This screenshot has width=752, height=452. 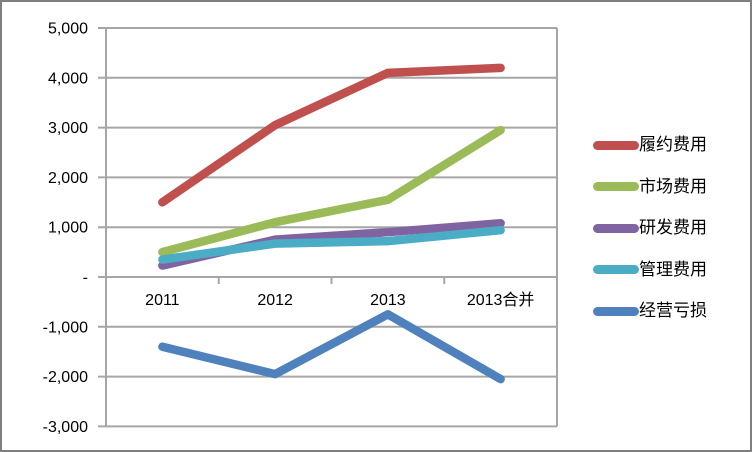 What do you see at coordinates (68, 29) in the screenshot?
I see `y-tick-label: 5,000` at bounding box center [68, 29].